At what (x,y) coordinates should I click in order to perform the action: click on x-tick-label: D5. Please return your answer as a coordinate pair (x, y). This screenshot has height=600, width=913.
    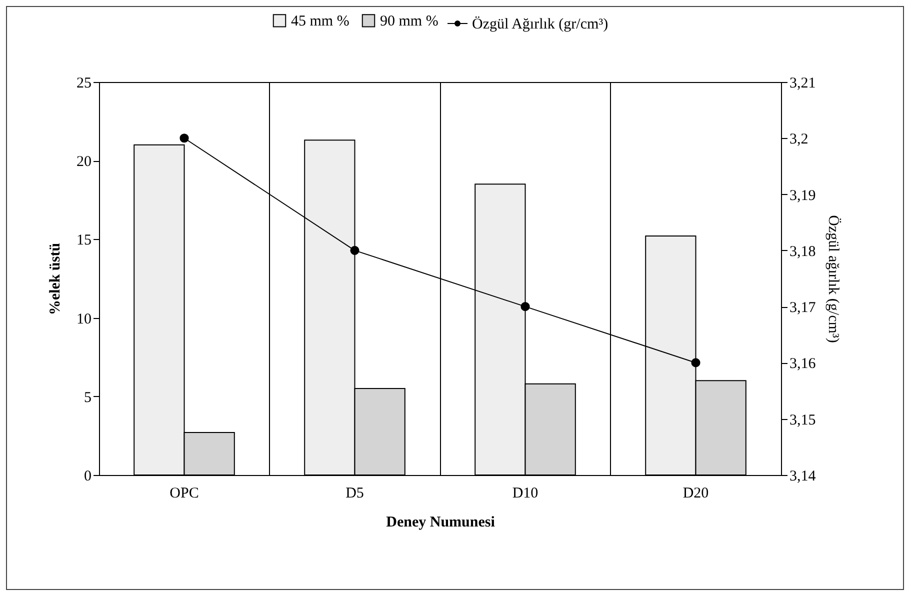
    Looking at the image, I should click on (355, 494).